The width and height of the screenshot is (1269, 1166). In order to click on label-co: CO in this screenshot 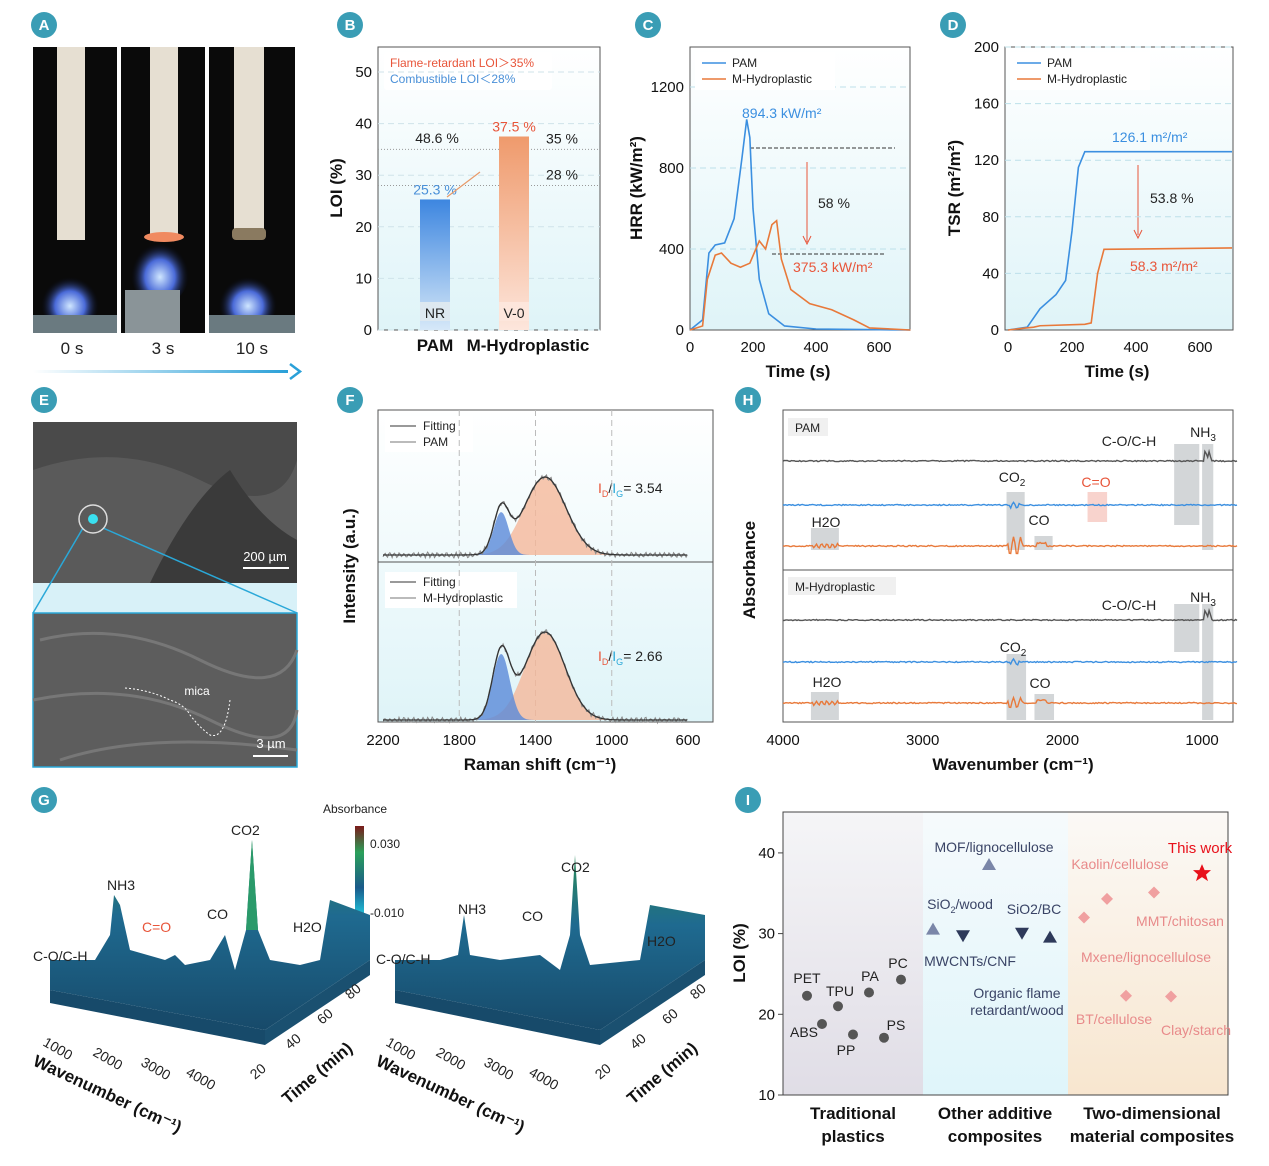, I will do `click(217, 914)`.